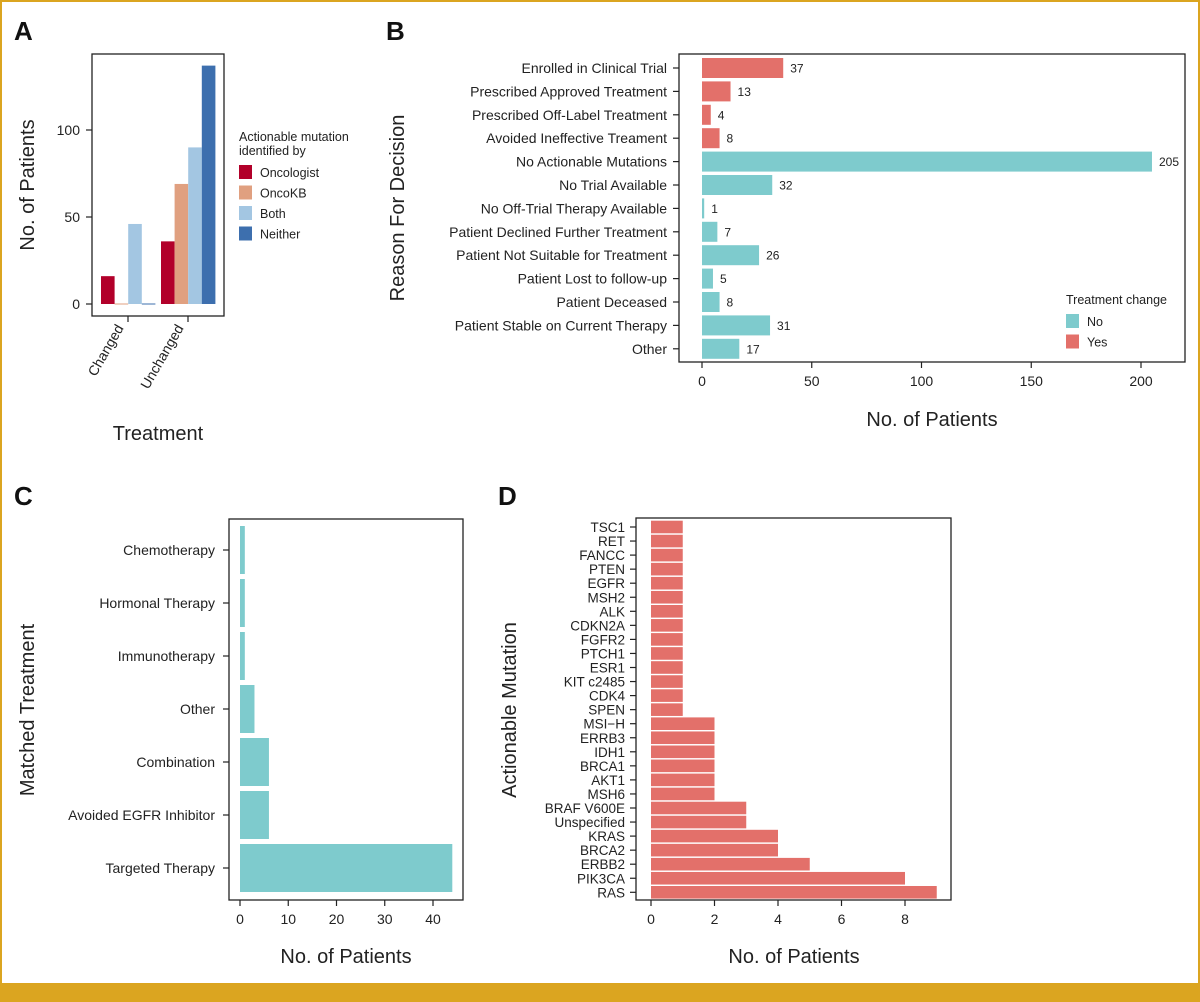  What do you see at coordinates (602, 555) in the screenshot?
I see `y-tick-label-fancc: FANCC` at bounding box center [602, 555].